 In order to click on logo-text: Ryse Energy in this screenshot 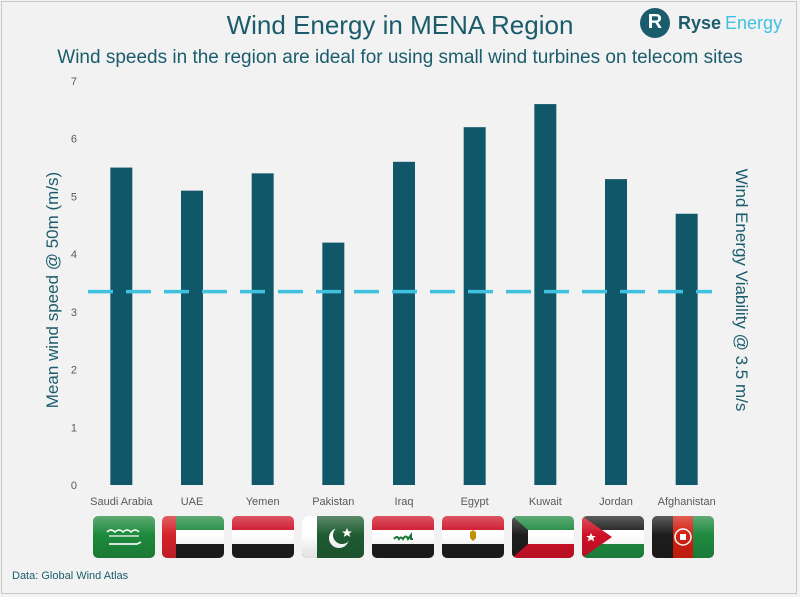, I will do `click(730, 23)`.